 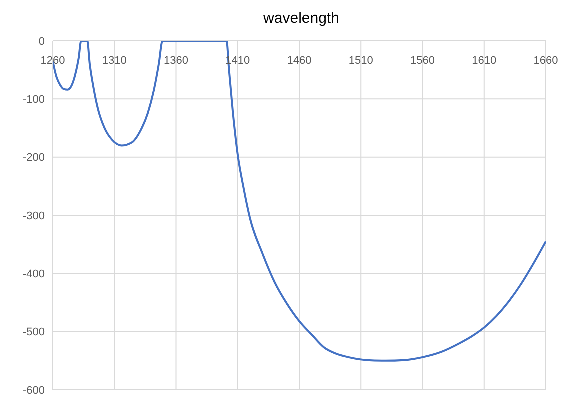 I want to click on x-tick-label: 1560, so click(x=422, y=61).